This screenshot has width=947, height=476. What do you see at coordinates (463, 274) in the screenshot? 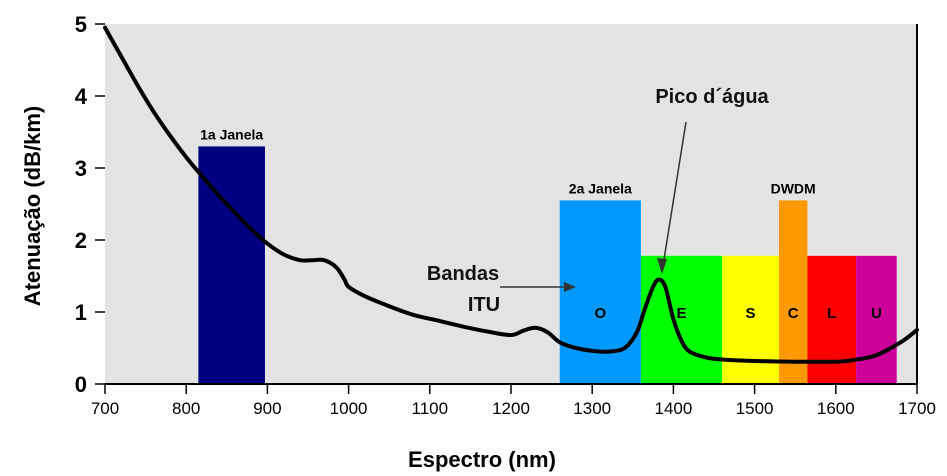
I see `annotation-bandas: Bandas` at bounding box center [463, 274].